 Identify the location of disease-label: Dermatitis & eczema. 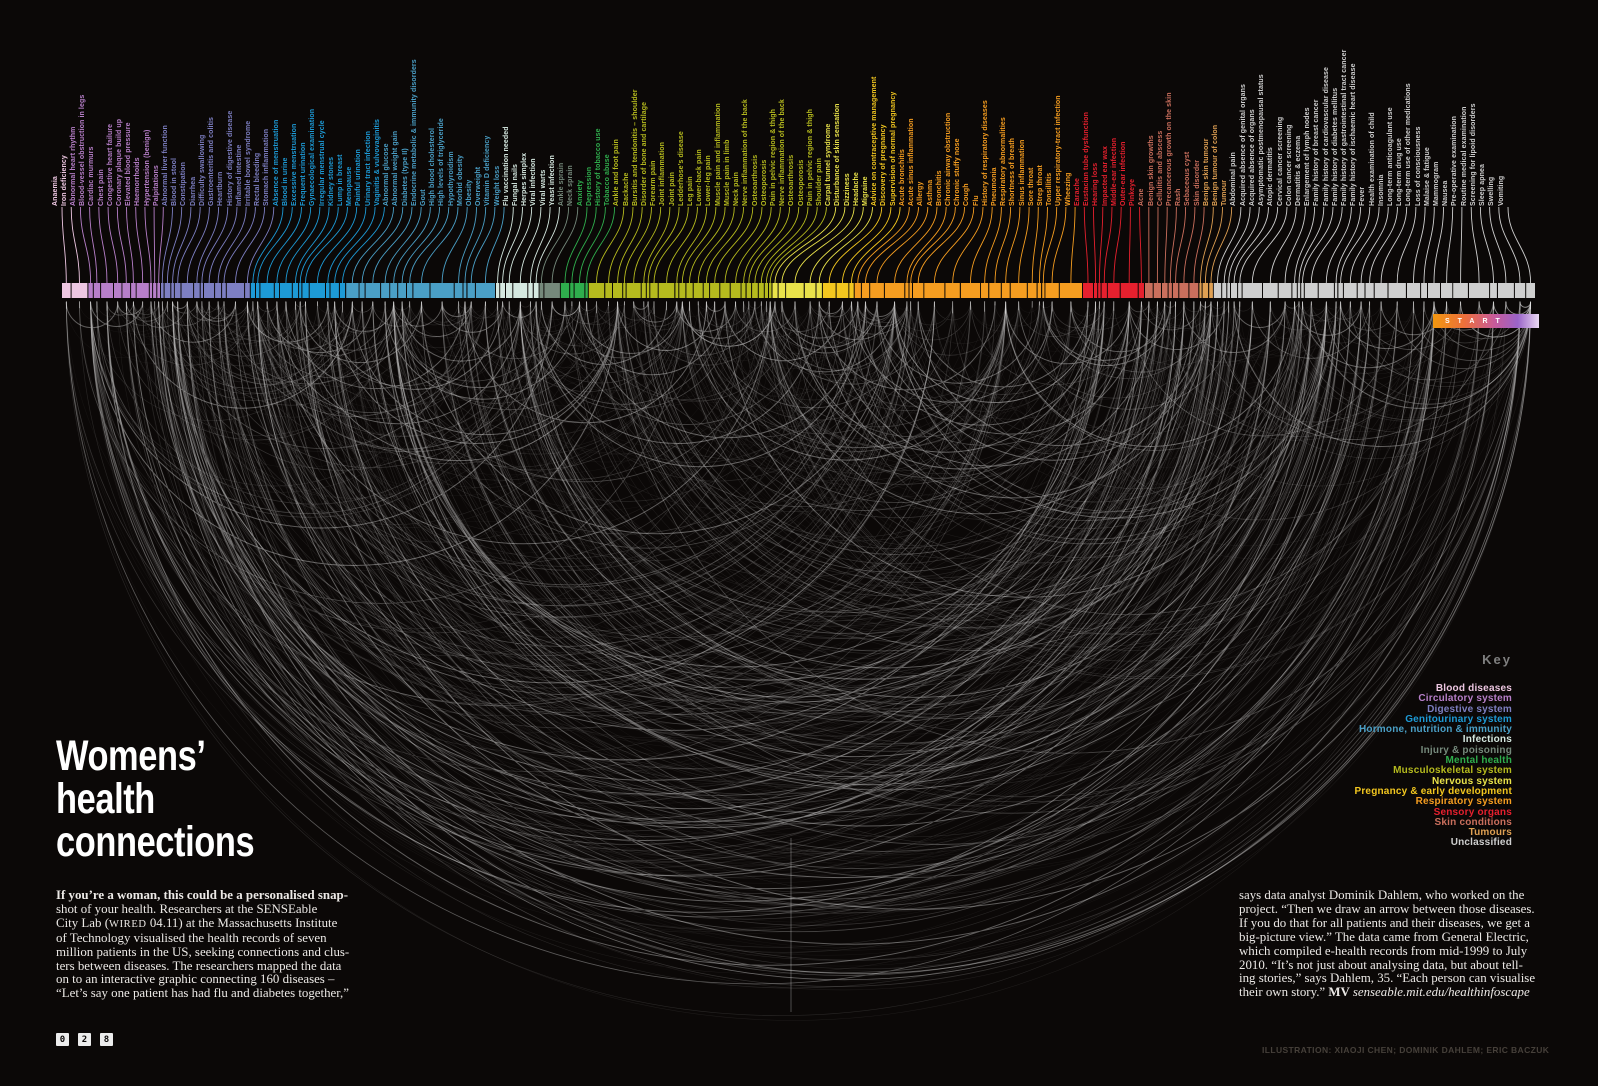
(1298, 170).